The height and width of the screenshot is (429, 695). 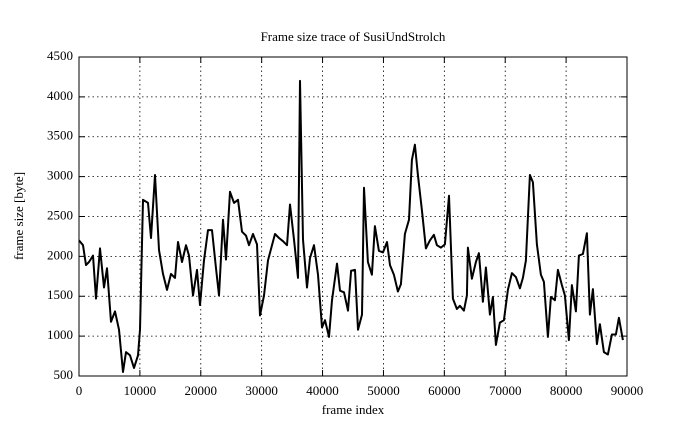 What do you see at coordinates (353, 36) in the screenshot?
I see `chart-title: Frame size trace of SusiUndStrolch` at bounding box center [353, 36].